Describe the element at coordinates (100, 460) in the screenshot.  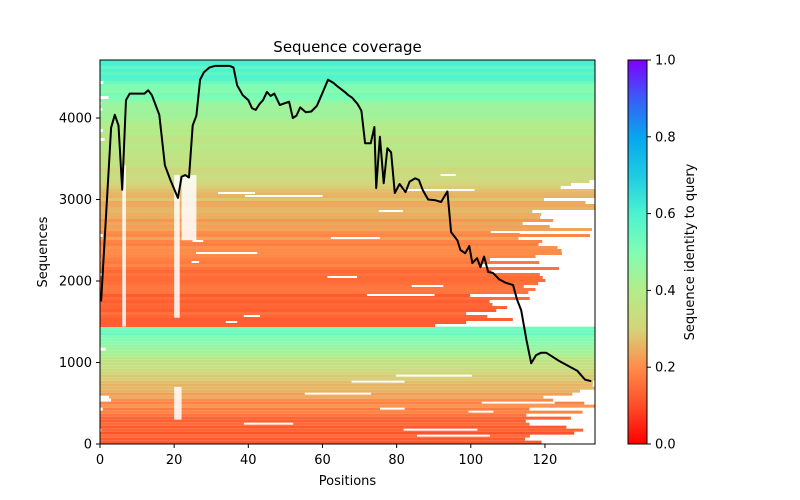
I see `x-tick-label: 0` at that location.